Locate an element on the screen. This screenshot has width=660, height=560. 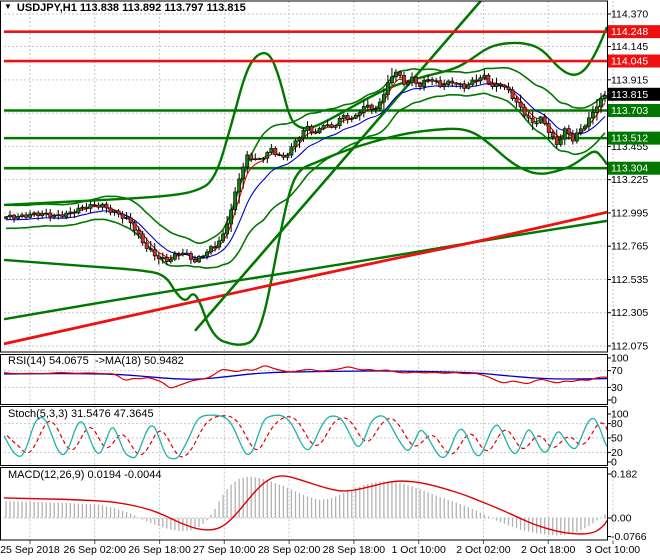
svg-text: 30 is located at coordinates (617, 388).